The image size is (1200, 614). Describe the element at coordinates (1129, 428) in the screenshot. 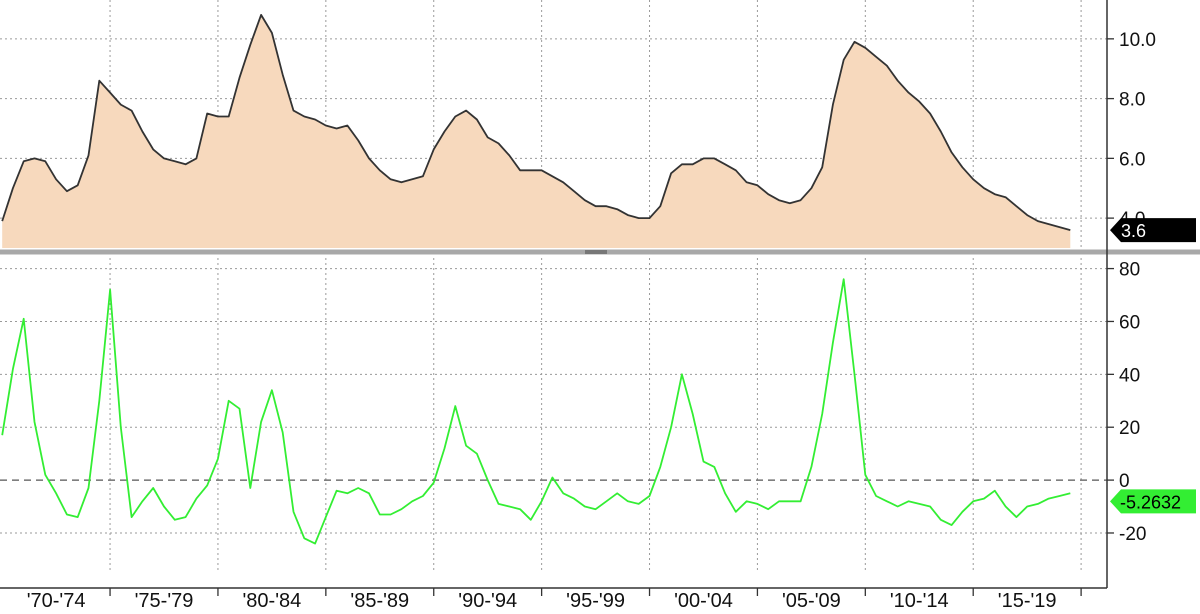

I see `y-tick-label: 20` at that location.